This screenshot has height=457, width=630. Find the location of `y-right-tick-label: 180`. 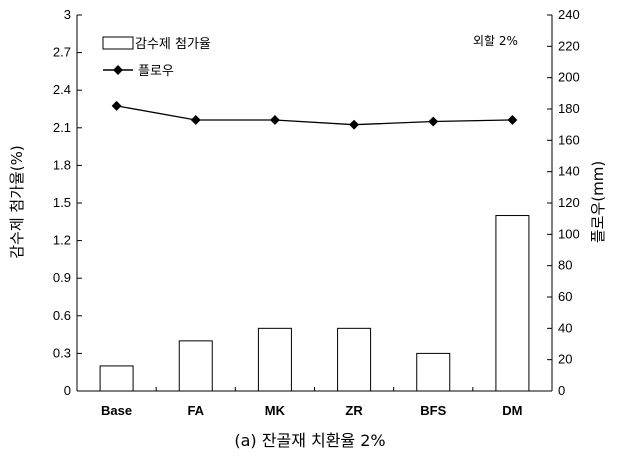

y-right-tick-label: 180 is located at coordinates (569, 108).